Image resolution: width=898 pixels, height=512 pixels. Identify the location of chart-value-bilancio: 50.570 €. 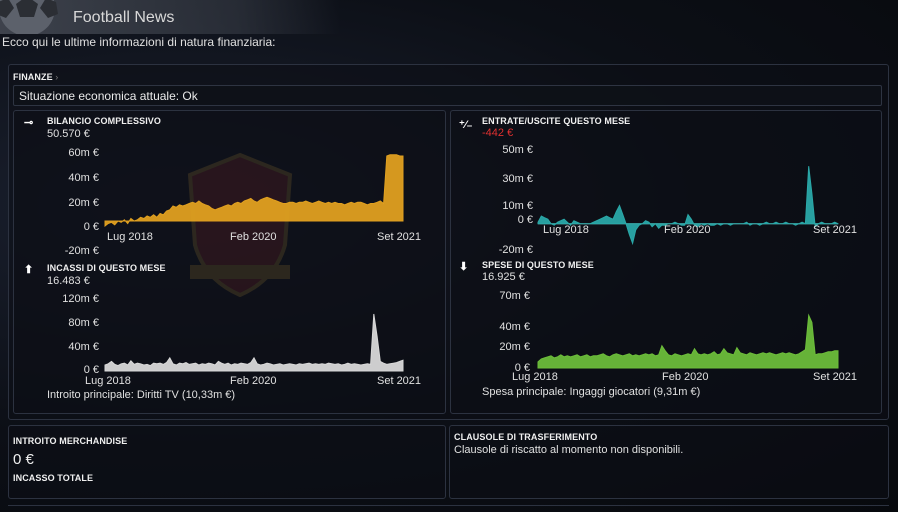
(68, 134).